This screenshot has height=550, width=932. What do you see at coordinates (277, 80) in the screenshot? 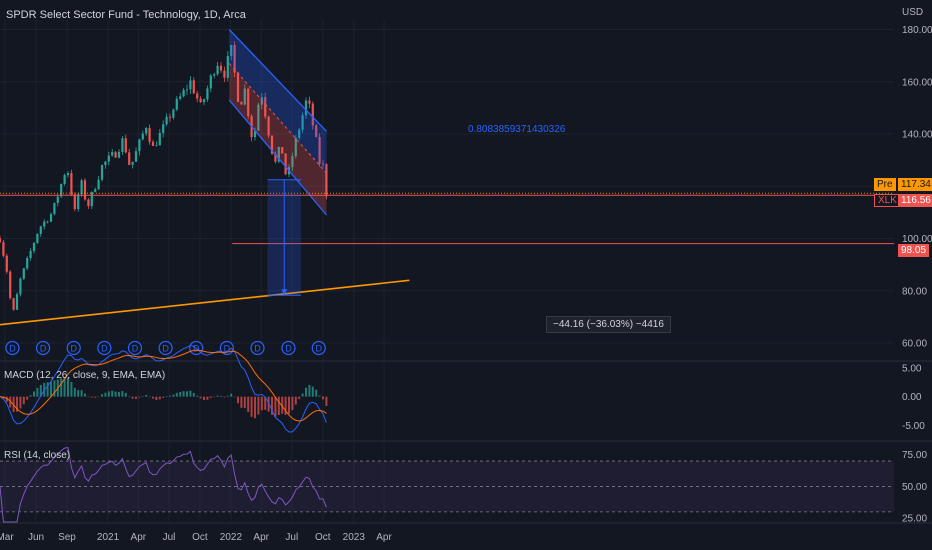
I see `channel-upper-line` at bounding box center [277, 80].